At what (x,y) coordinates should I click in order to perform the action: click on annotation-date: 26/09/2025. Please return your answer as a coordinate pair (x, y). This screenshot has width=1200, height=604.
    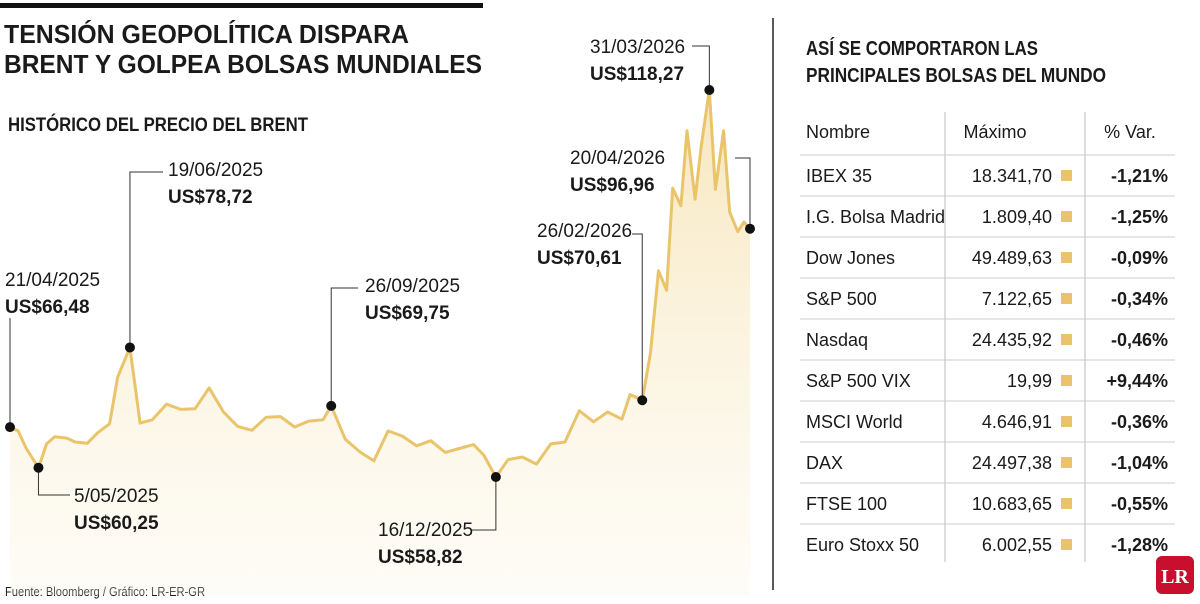
    Looking at the image, I should click on (412, 286).